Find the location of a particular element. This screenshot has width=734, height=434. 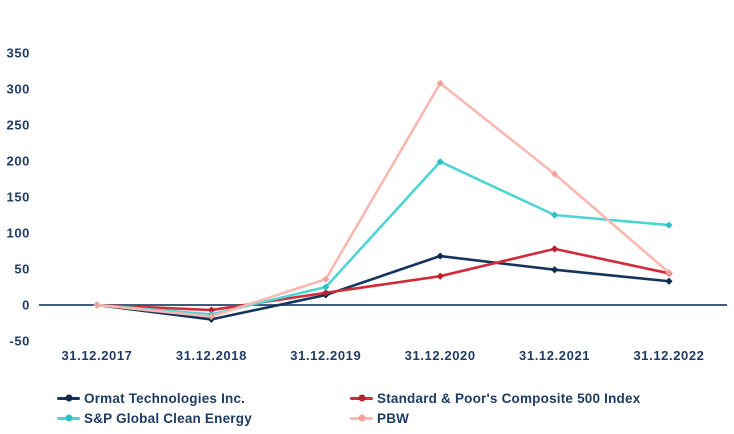

x-tick-label: 31.12.2022 is located at coordinates (668, 355).